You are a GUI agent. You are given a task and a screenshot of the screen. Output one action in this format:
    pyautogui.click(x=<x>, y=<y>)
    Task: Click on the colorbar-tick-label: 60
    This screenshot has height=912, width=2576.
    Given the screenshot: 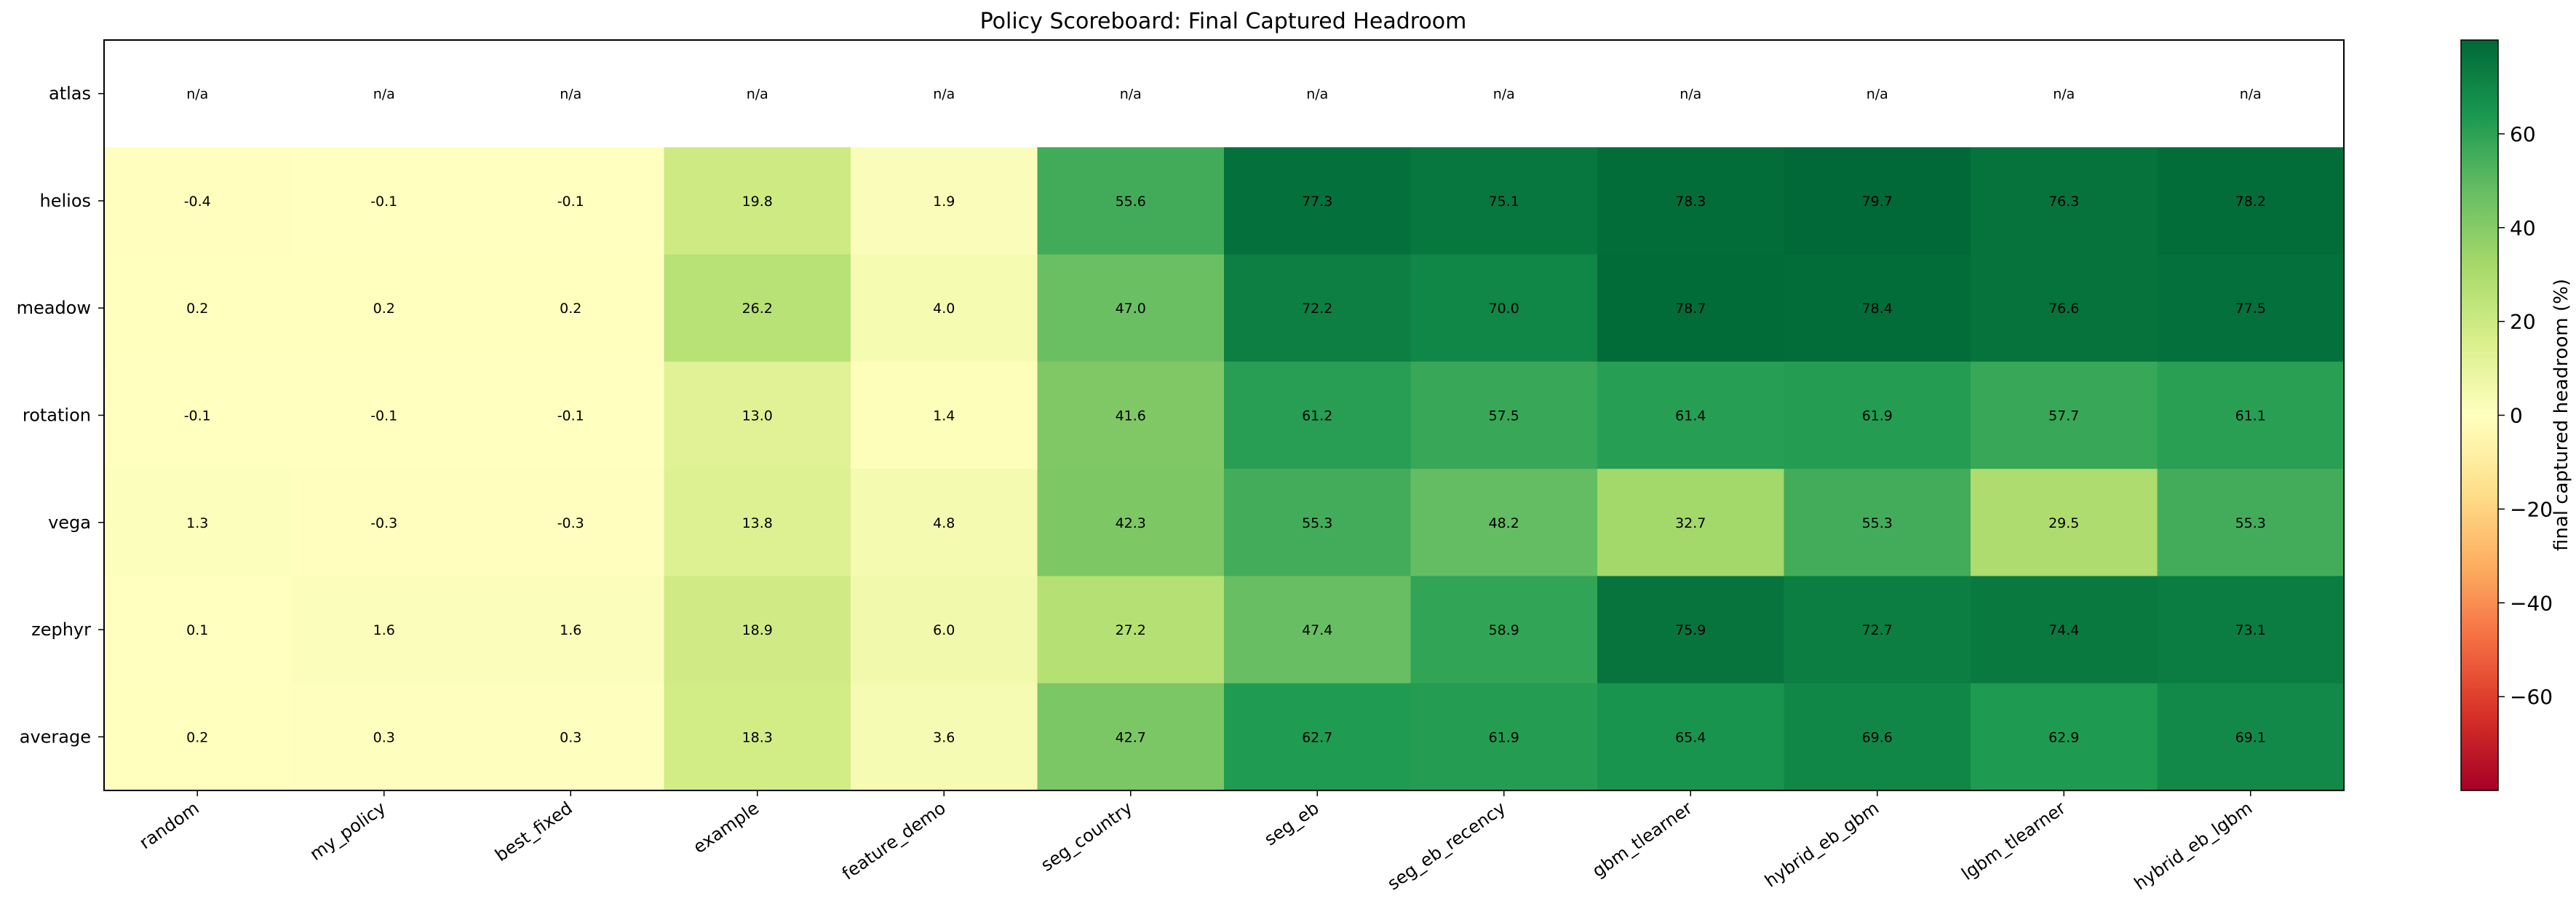 What is the action you would take?
    pyautogui.click(x=2523, y=134)
    